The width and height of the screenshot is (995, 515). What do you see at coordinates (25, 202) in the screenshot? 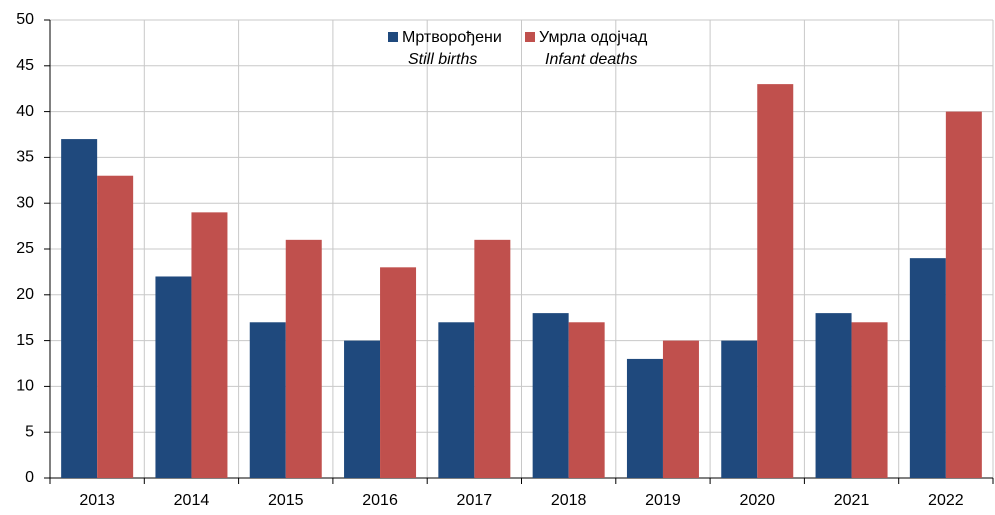
I see `y-tick-label: 30` at bounding box center [25, 202].